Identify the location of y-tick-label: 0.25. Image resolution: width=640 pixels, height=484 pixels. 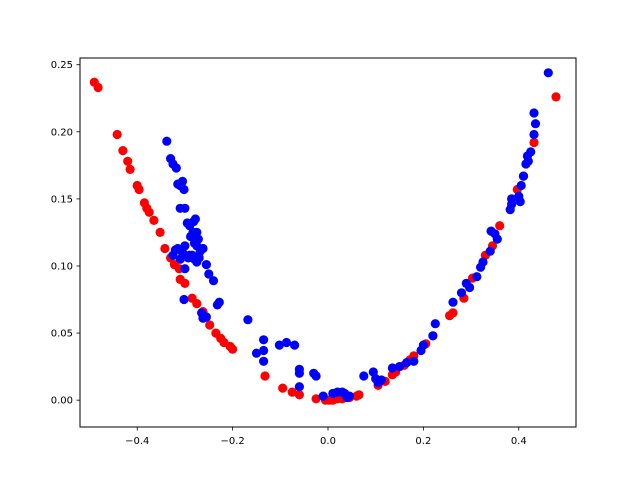
(62, 65).